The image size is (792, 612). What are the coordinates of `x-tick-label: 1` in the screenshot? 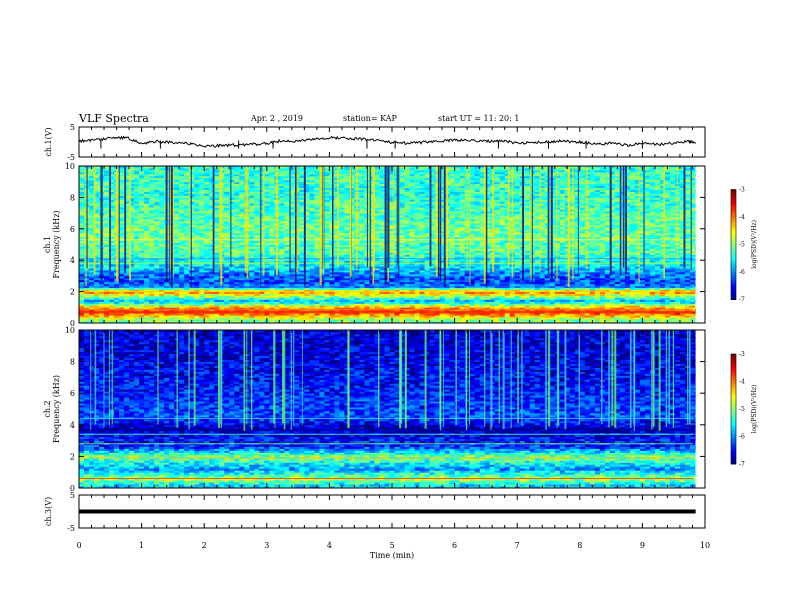 It's located at (141, 545).